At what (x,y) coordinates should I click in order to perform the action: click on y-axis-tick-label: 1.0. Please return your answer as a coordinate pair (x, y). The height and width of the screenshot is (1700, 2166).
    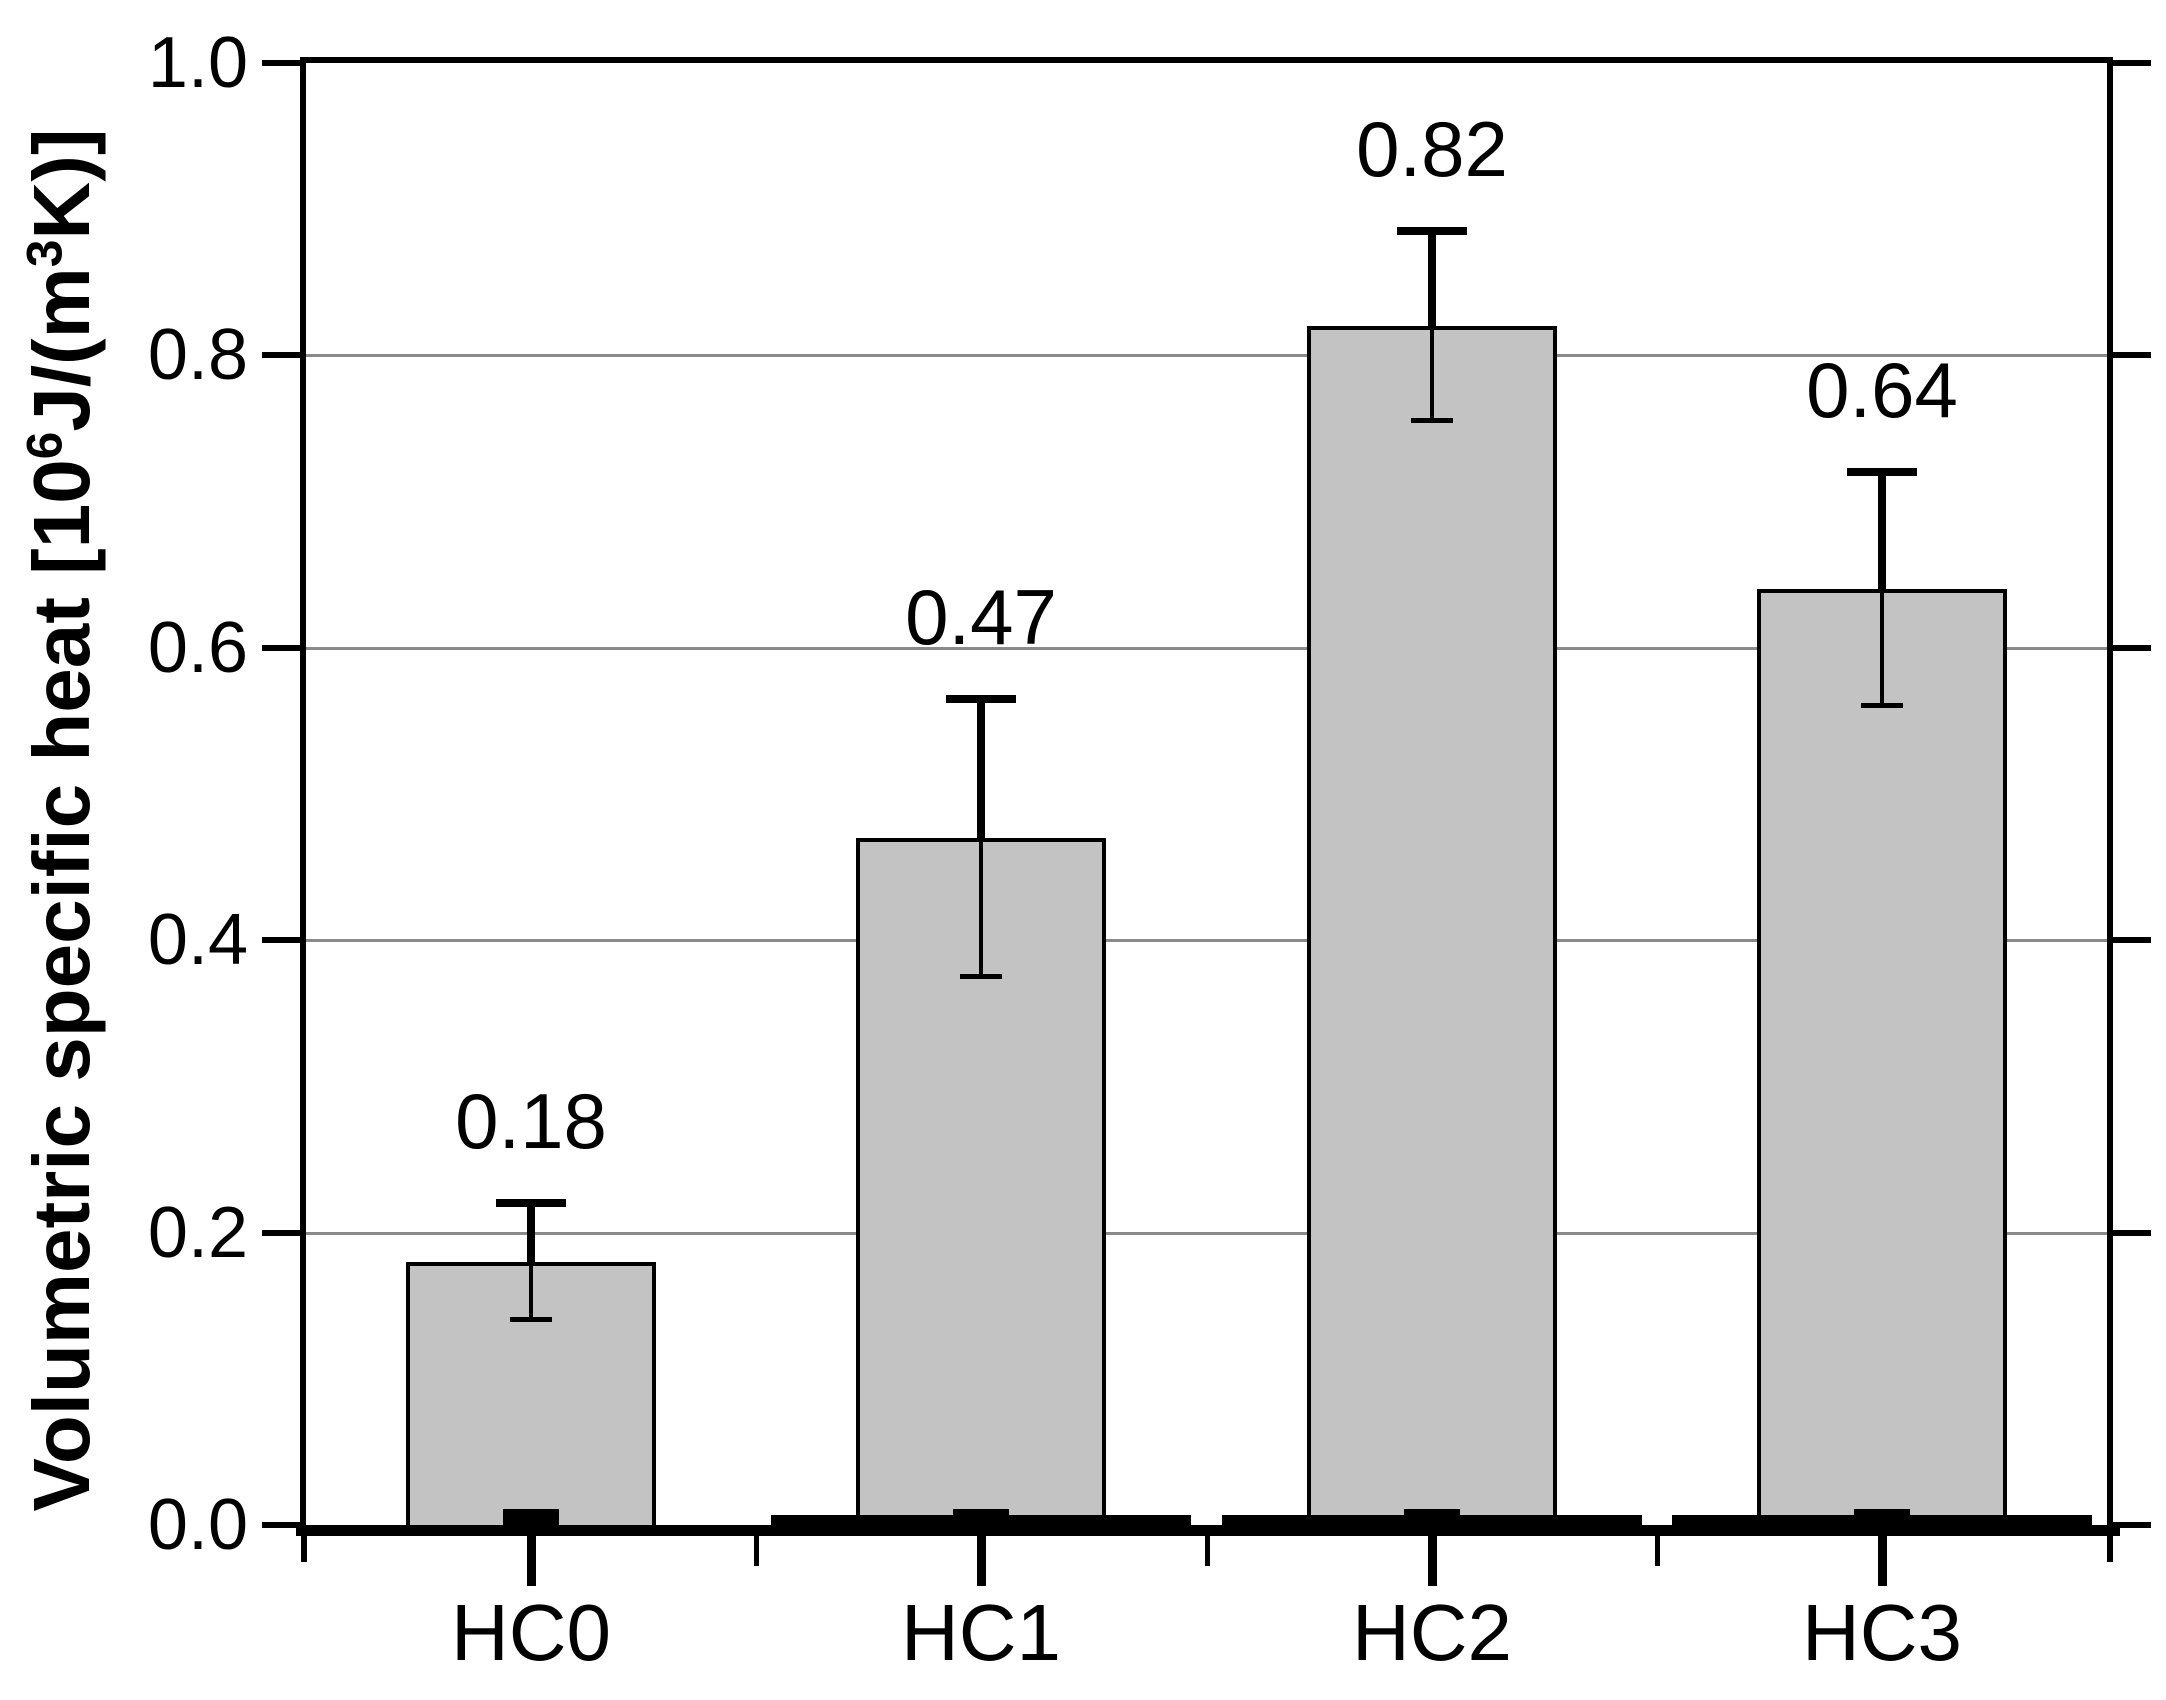
    Looking at the image, I should click on (197, 63).